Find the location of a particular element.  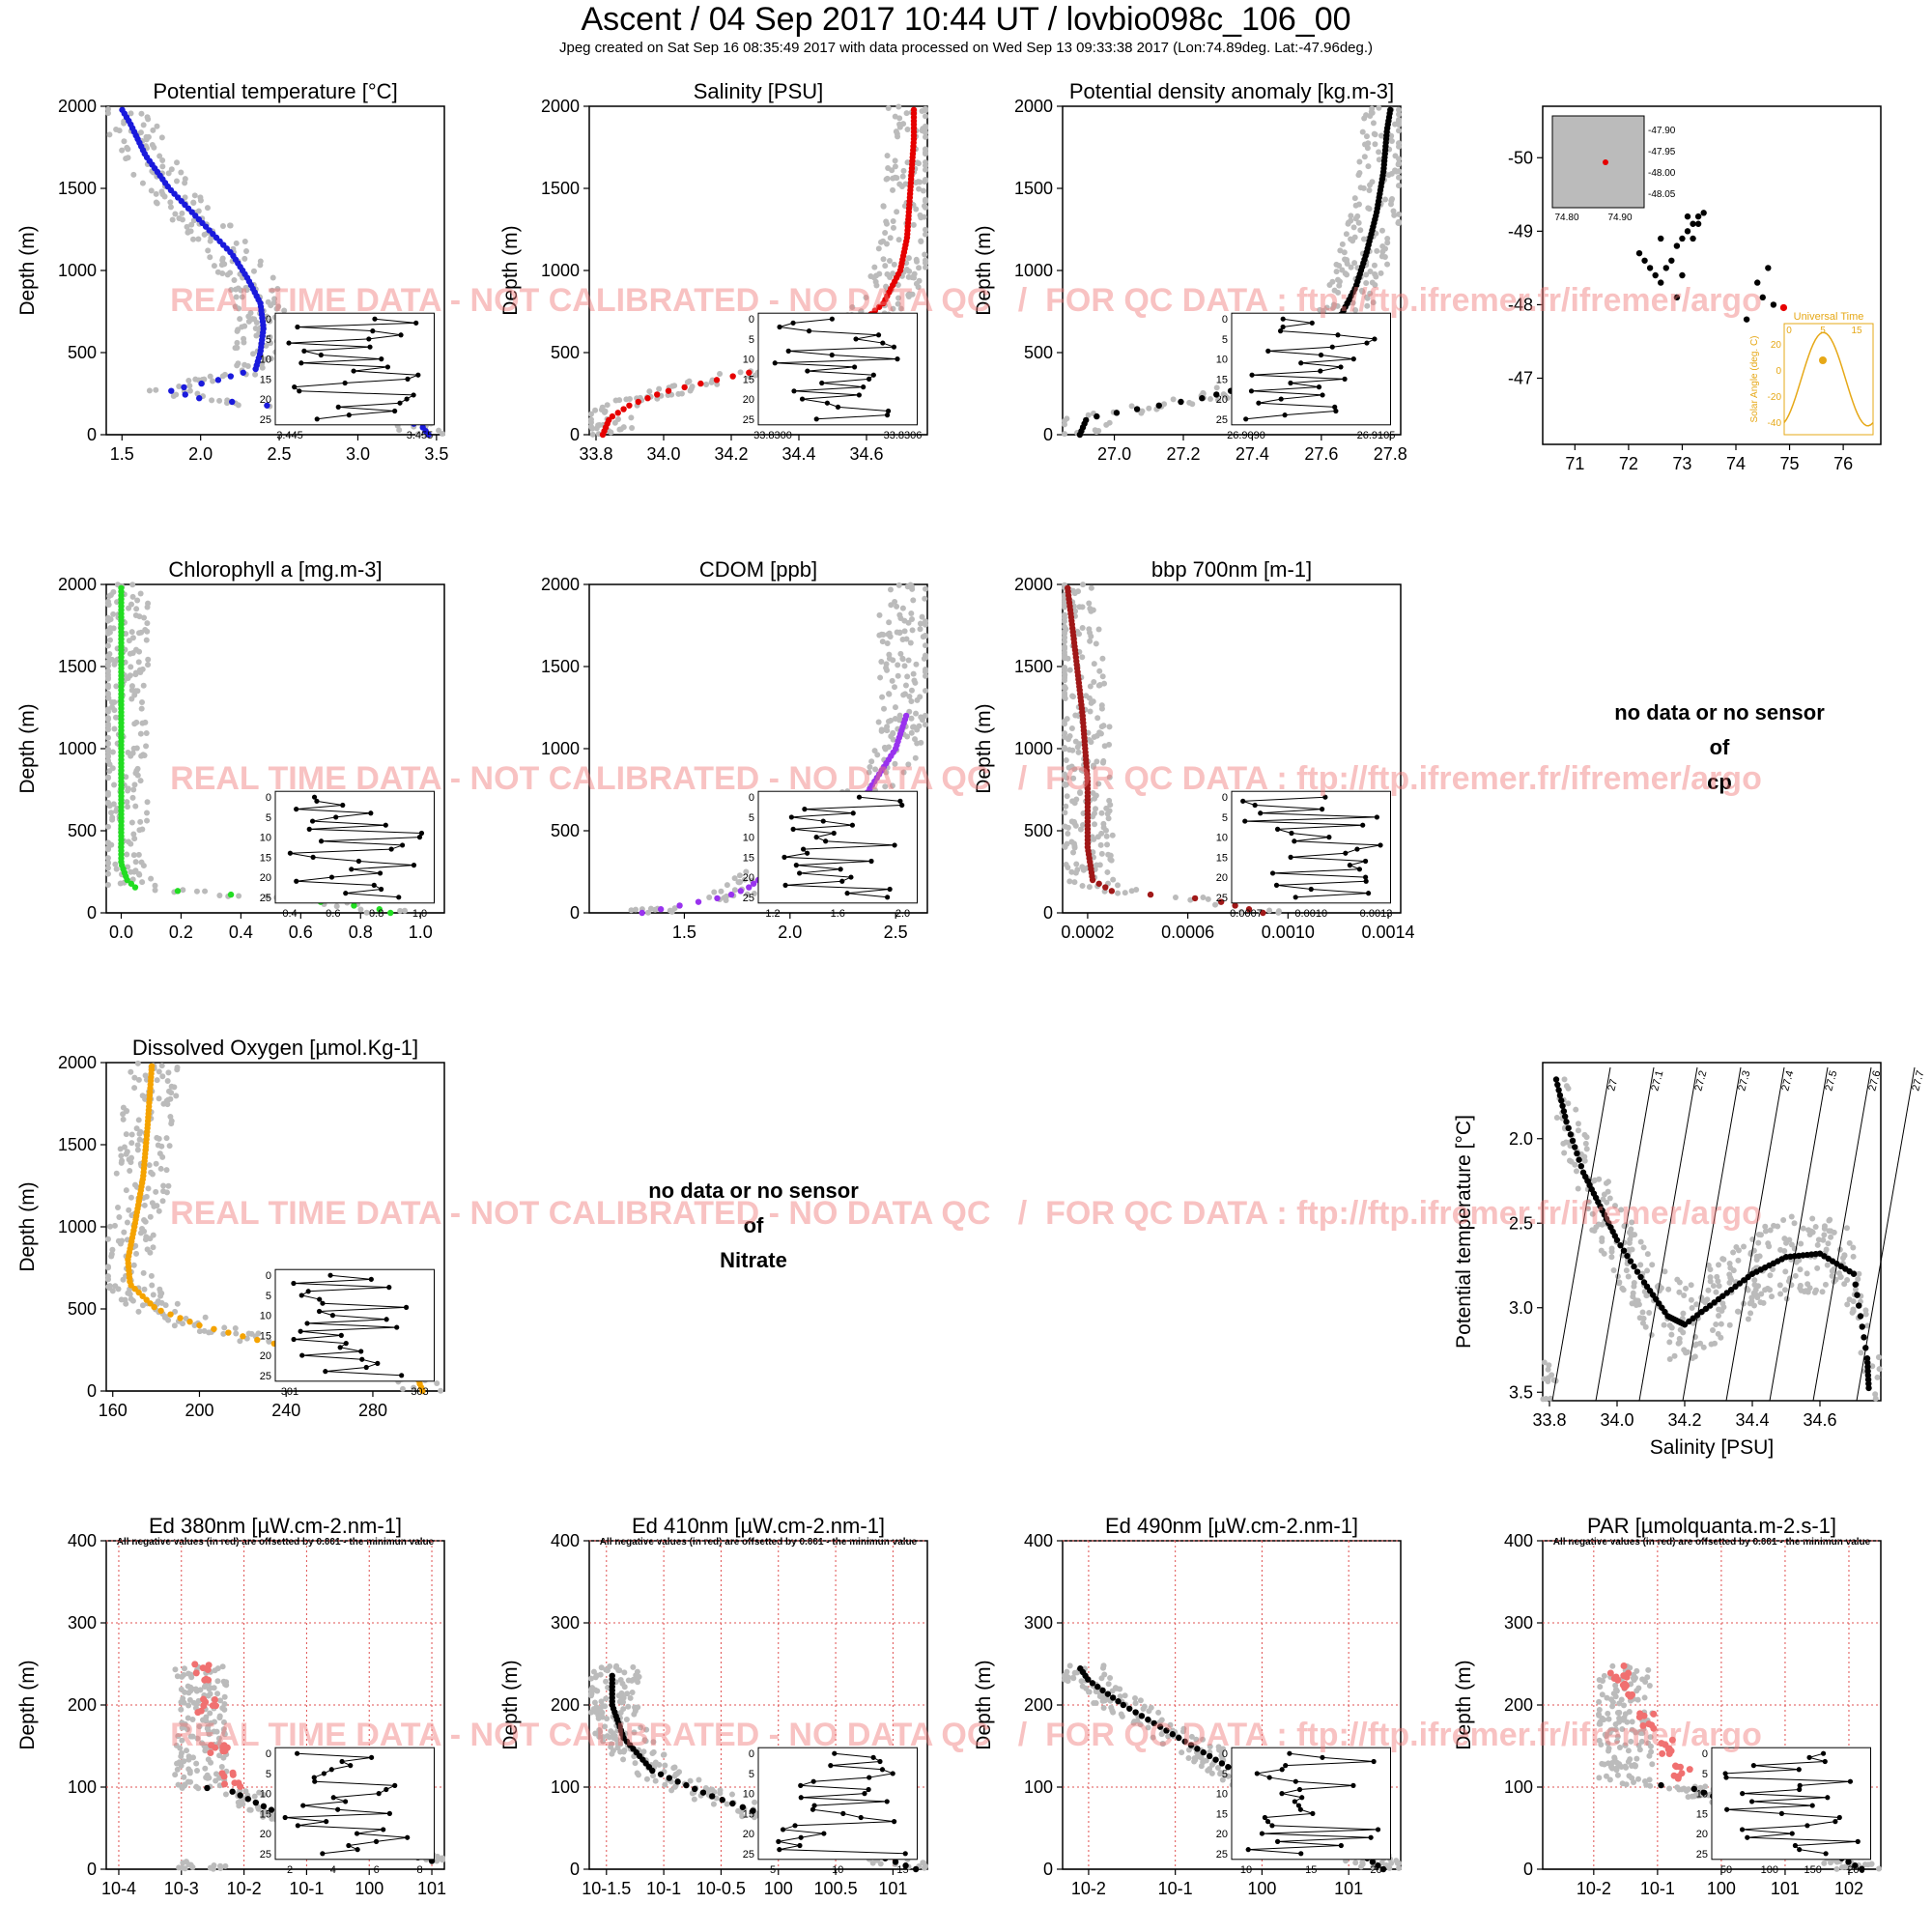

panel-9-negative-point is located at coordinates (195, 1664).